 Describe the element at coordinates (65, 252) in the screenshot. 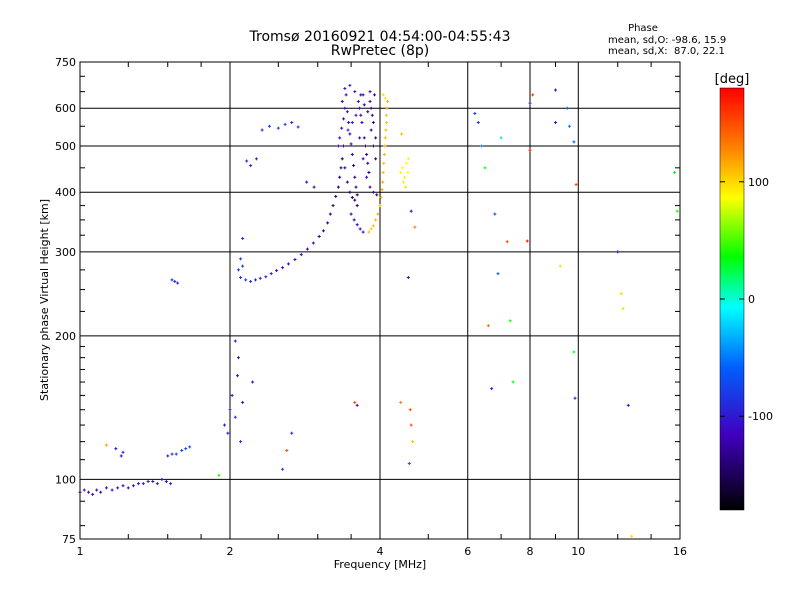

I see `y-tick-label: 300` at that location.